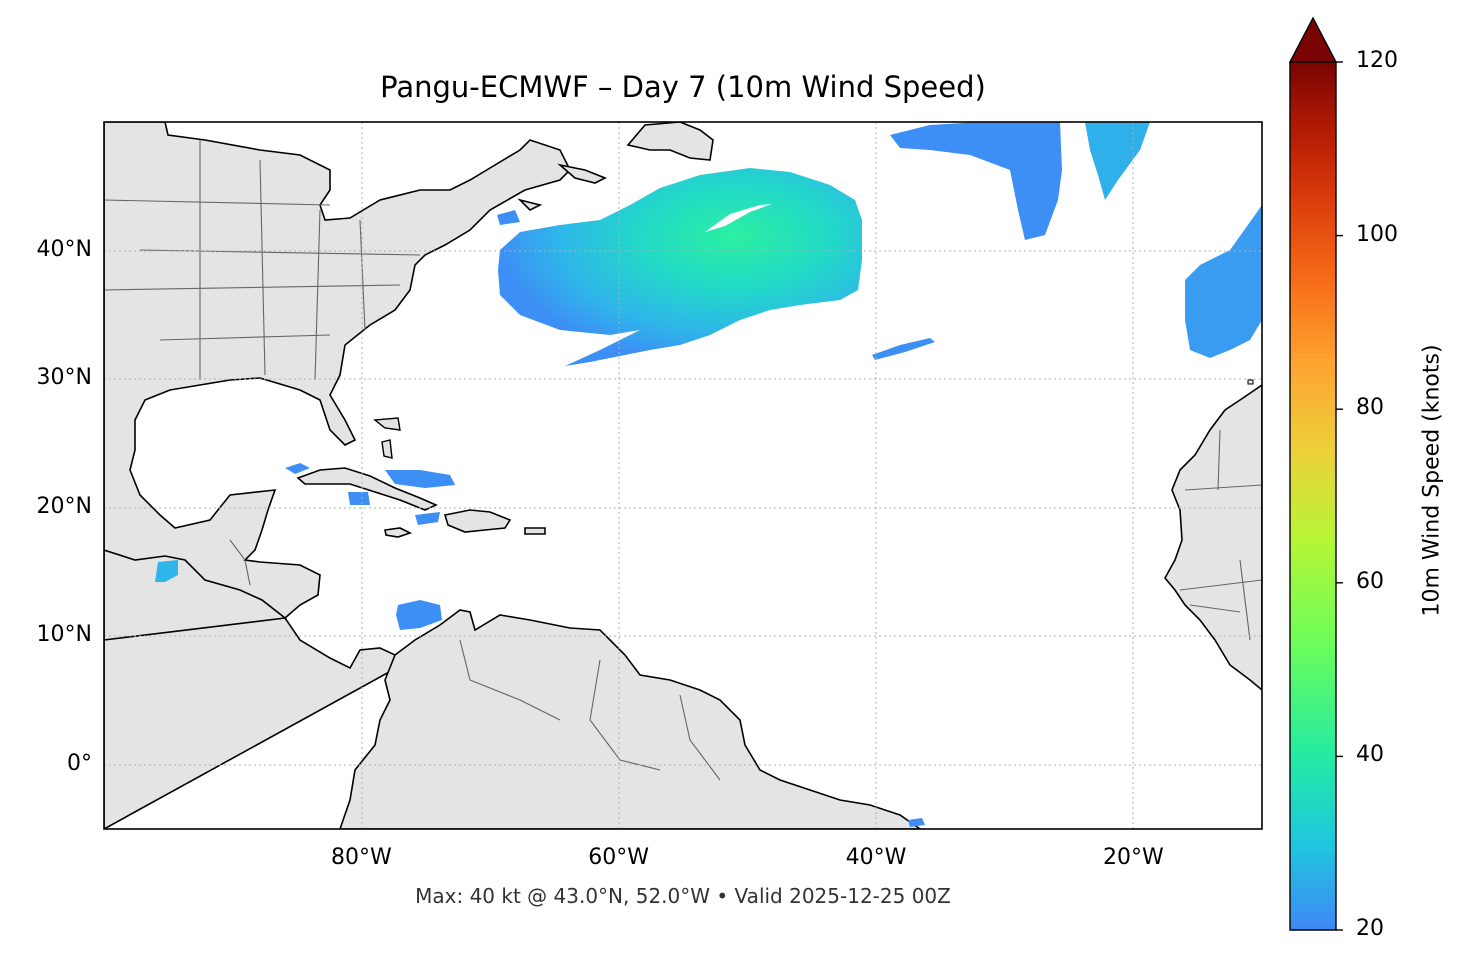 Image resolution: width=1466 pixels, height=969 pixels. I want to click on mexico-land, so click(196, 595).